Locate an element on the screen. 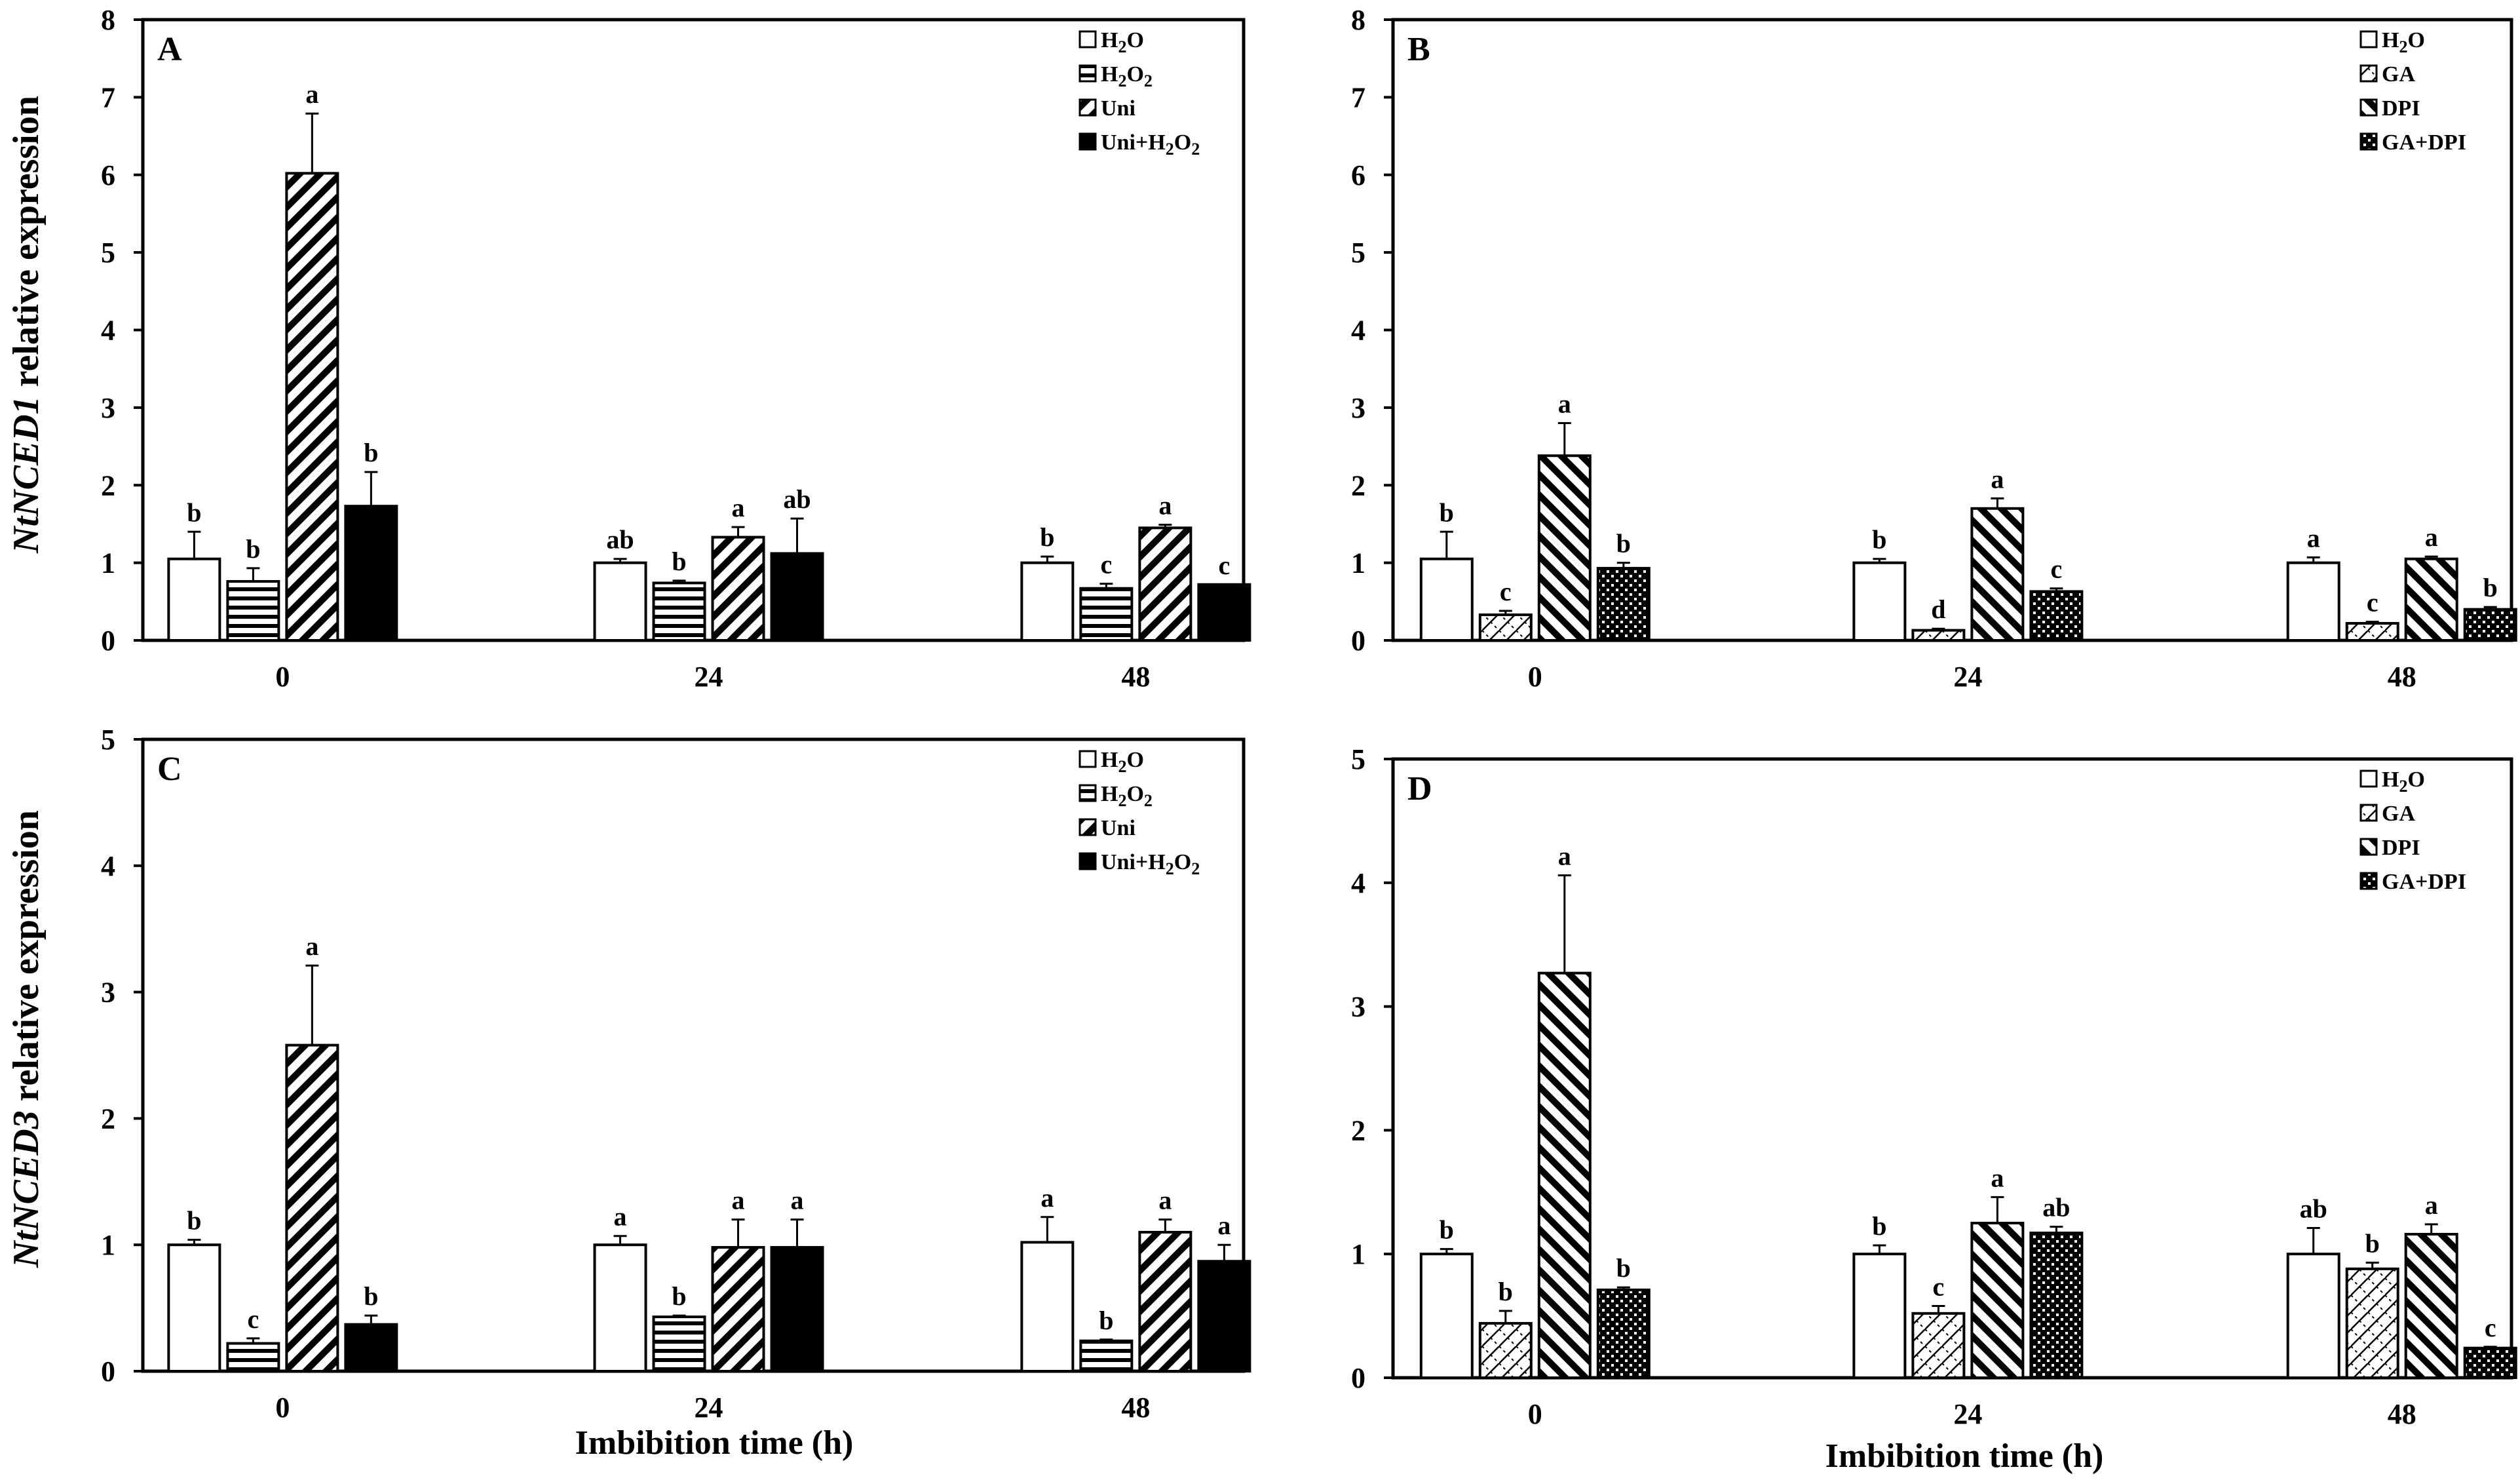  legend-label: H2O2 is located at coordinates (1127, 76).